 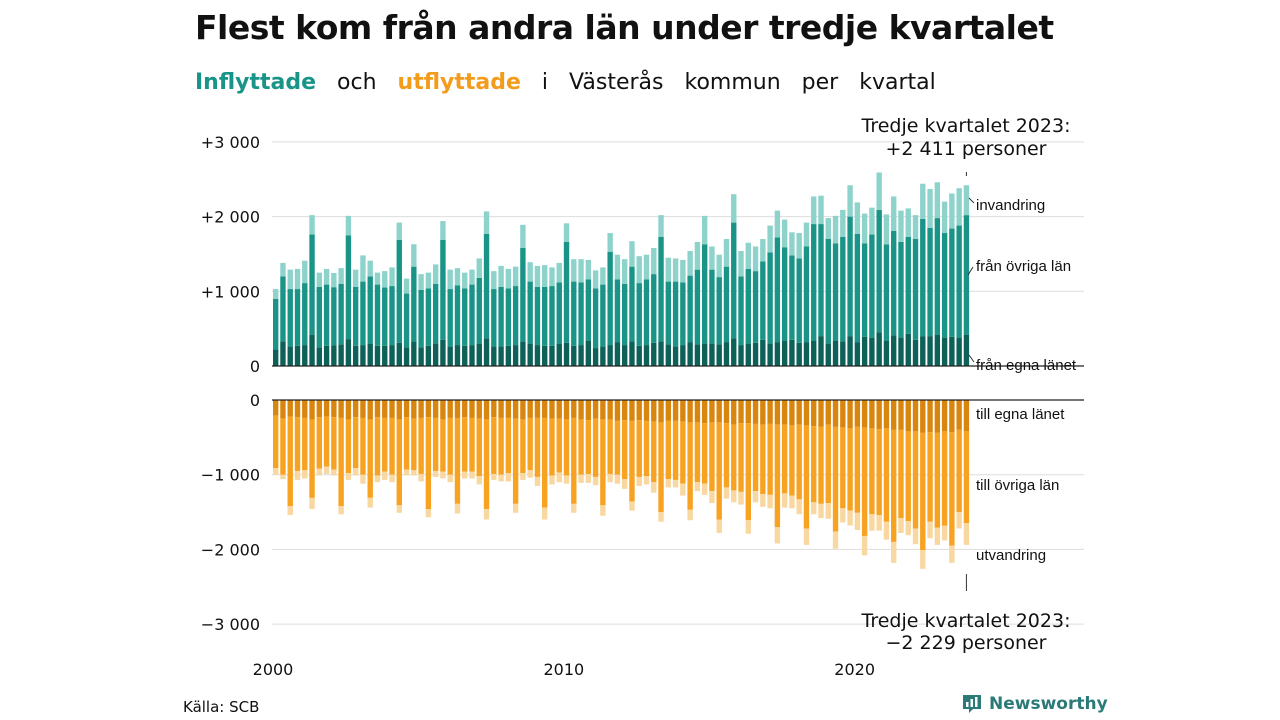 What do you see at coordinates (255, 366) in the screenshot?
I see `y-tick-label: 0` at bounding box center [255, 366].